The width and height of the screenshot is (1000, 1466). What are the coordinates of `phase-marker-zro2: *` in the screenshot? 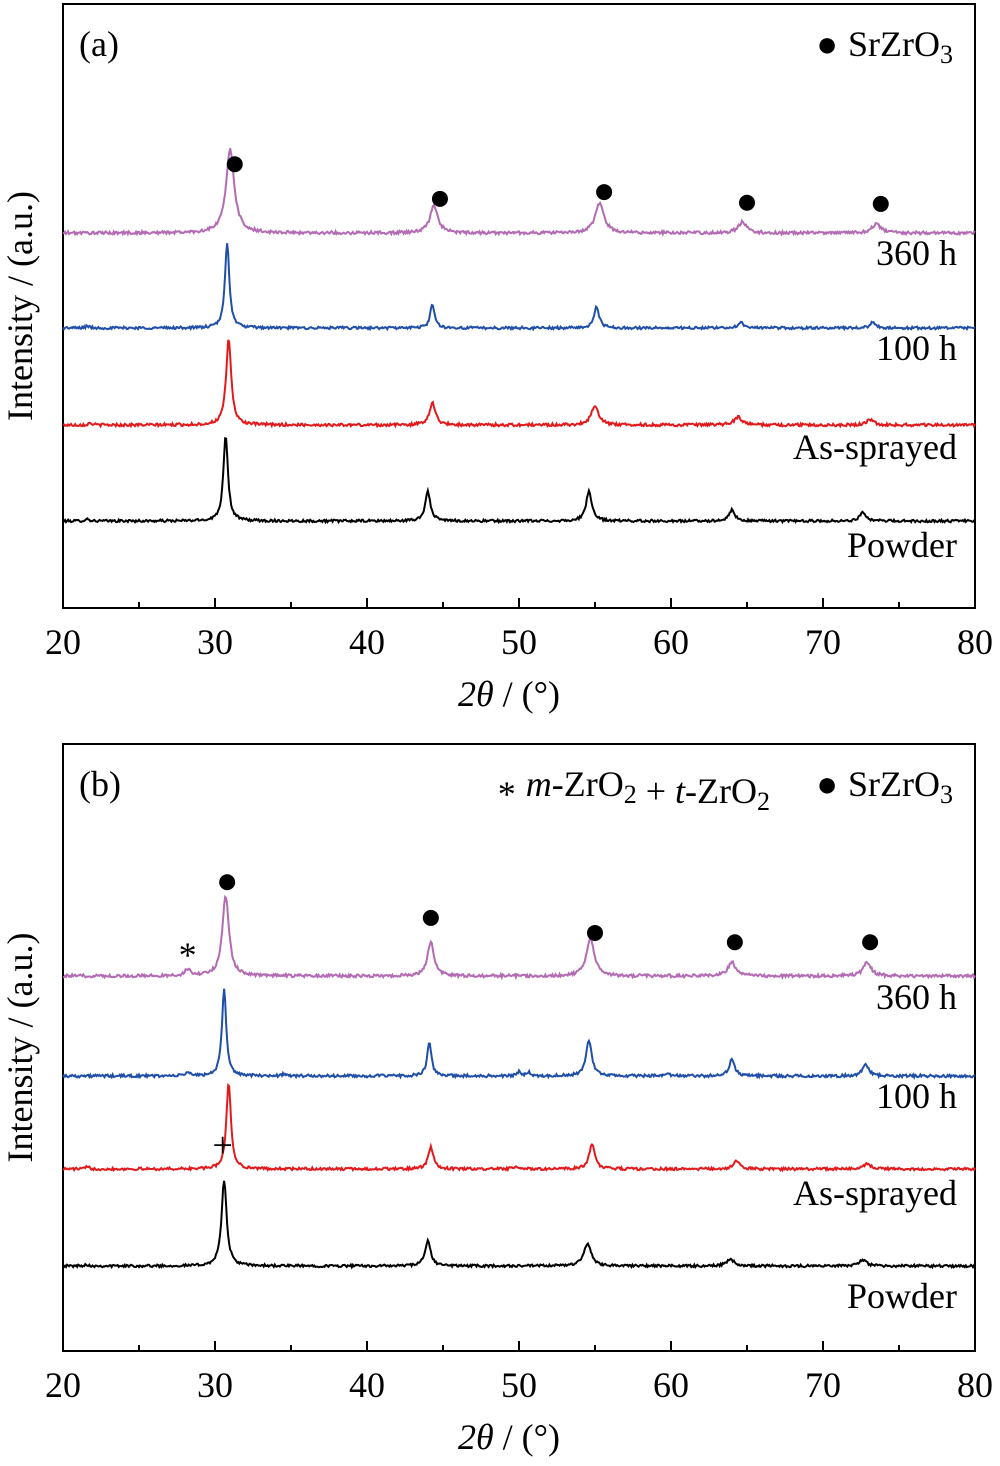 It's located at (188, 955).